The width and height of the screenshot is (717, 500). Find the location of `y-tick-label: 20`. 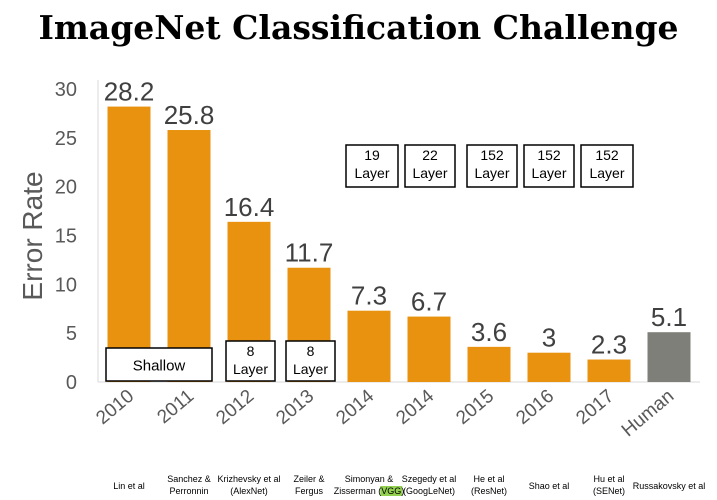

y-tick-label: 20 is located at coordinates (66, 188).